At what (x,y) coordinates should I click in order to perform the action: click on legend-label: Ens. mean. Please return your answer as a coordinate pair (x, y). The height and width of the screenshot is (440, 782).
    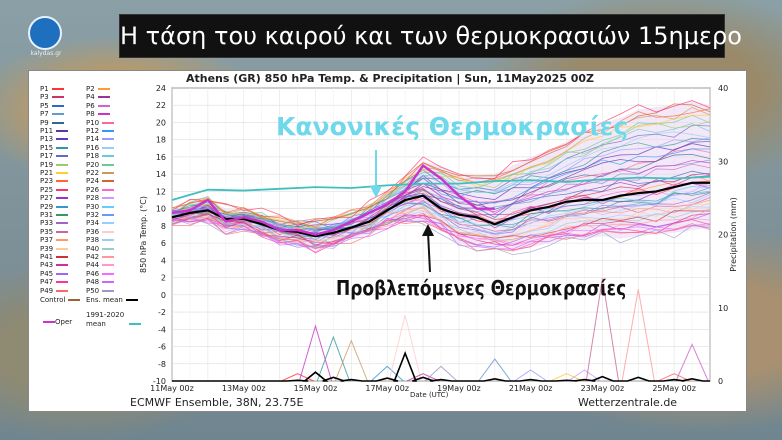
    Looking at the image, I should click on (104, 300).